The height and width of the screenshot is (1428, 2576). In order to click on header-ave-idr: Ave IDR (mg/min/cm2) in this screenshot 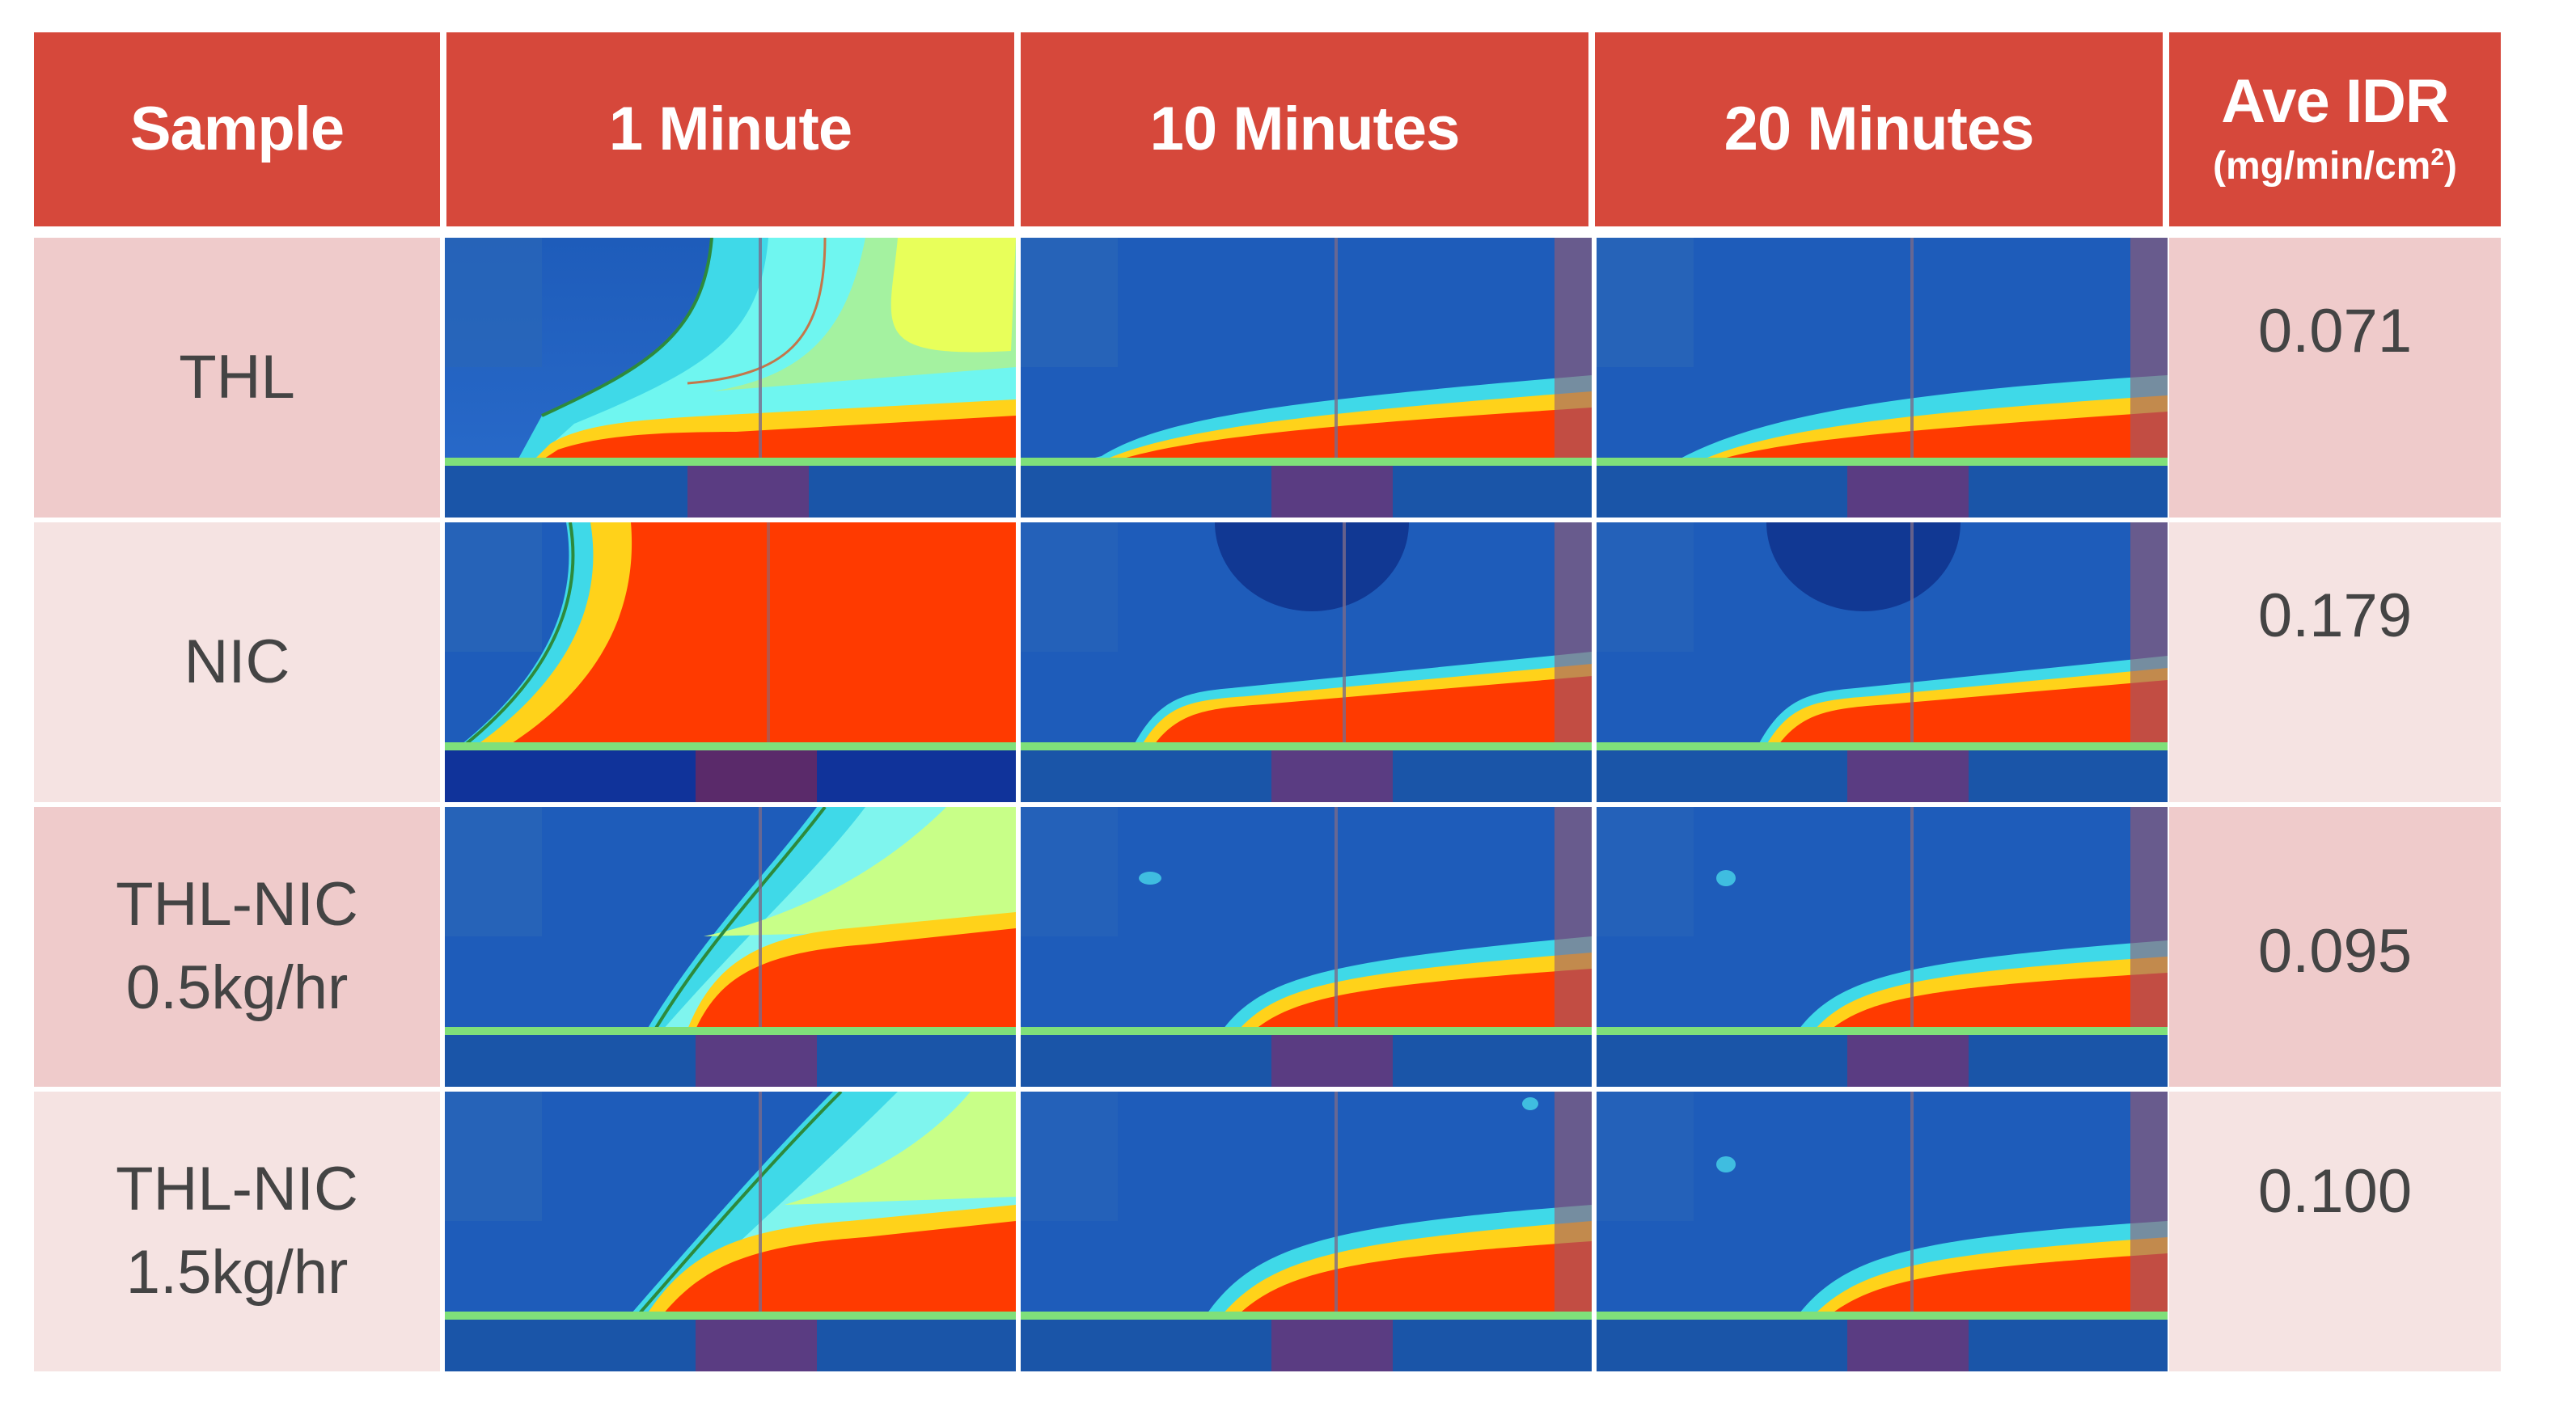, I will do `click(2335, 129)`.